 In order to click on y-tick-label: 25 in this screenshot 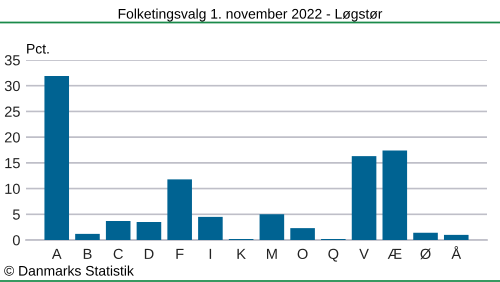, I will do `click(12, 111)`.